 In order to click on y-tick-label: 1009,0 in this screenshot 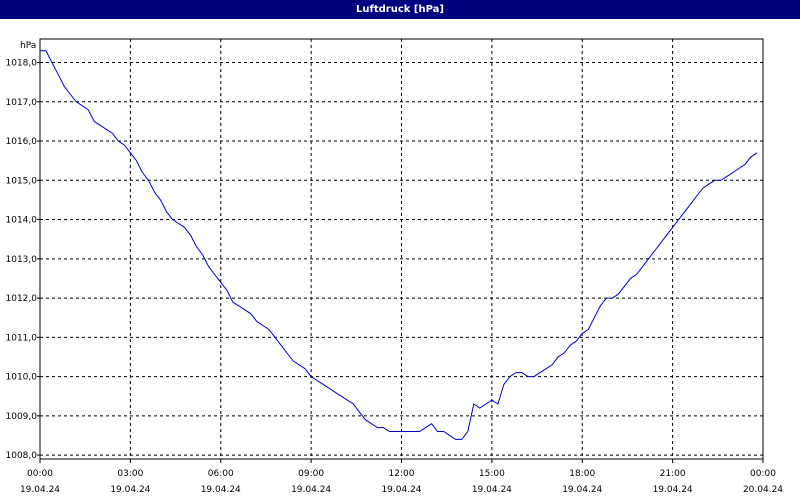, I will do `click(22, 417)`.